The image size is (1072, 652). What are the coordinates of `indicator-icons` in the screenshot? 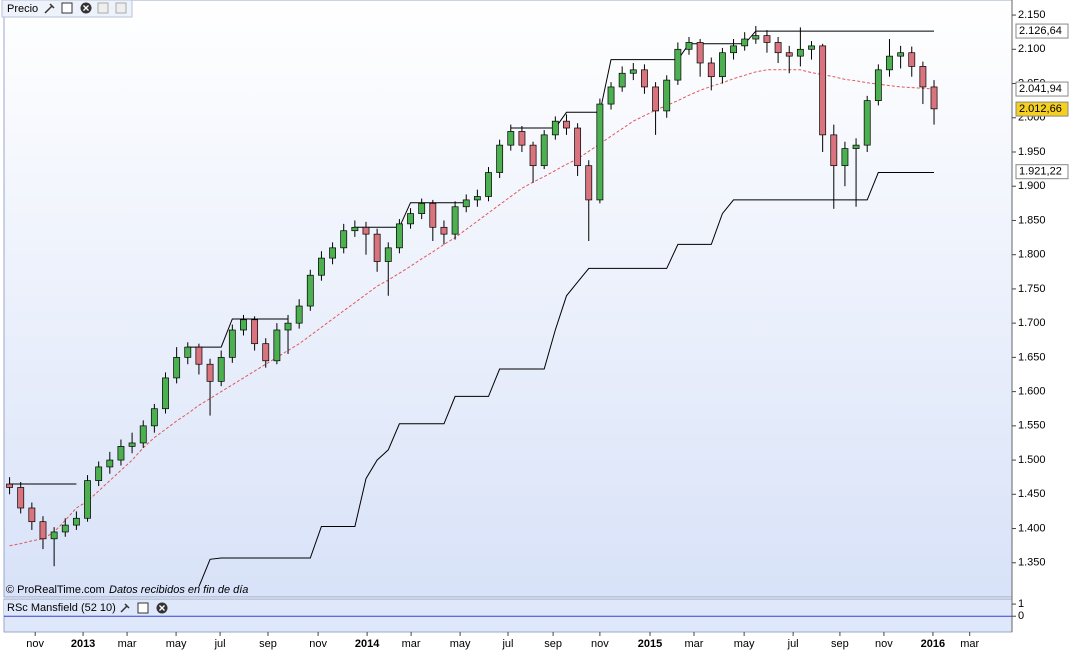 It's located at (144, 608).